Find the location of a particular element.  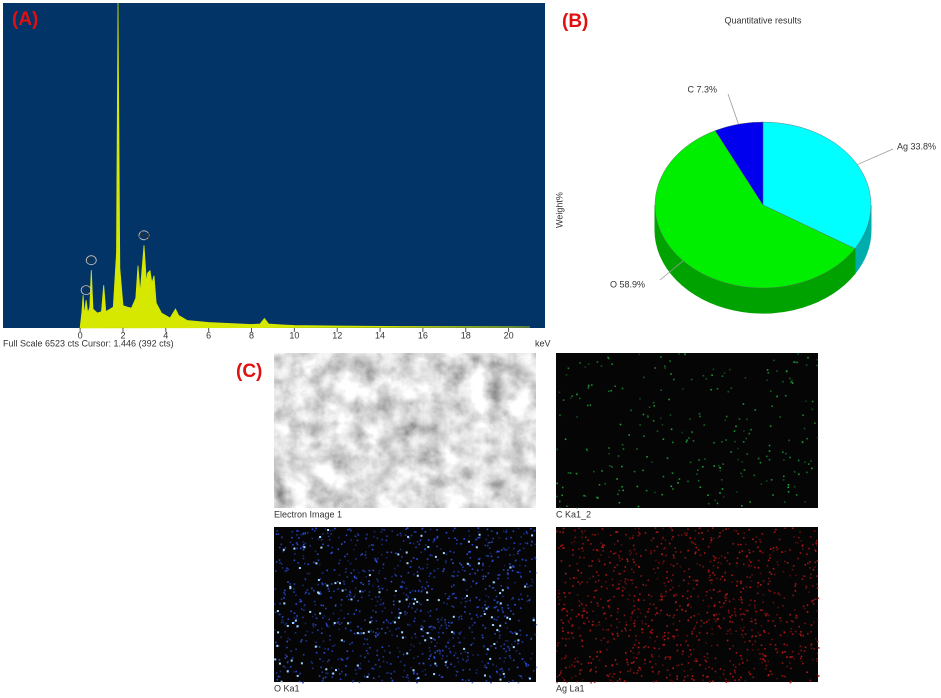

peak-label-ring is located at coordinates (86, 290).